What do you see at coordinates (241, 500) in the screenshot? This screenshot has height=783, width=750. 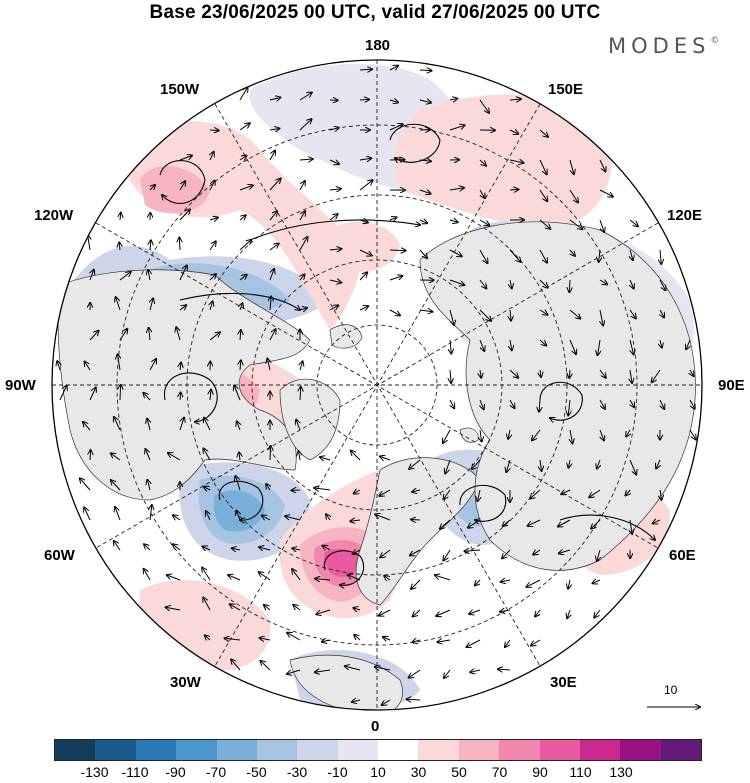 I see `cyclone-stream` at bounding box center [241, 500].